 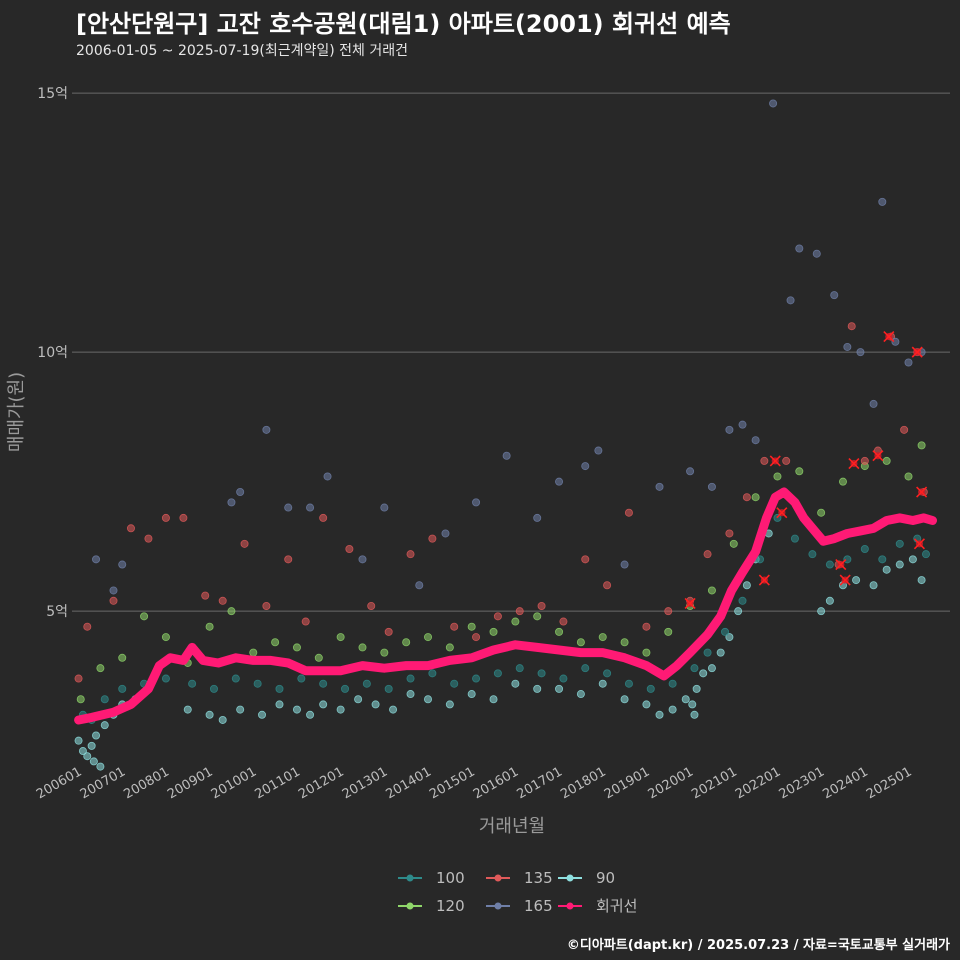 I want to click on legend-item: 135, so click(x=519, y=878).